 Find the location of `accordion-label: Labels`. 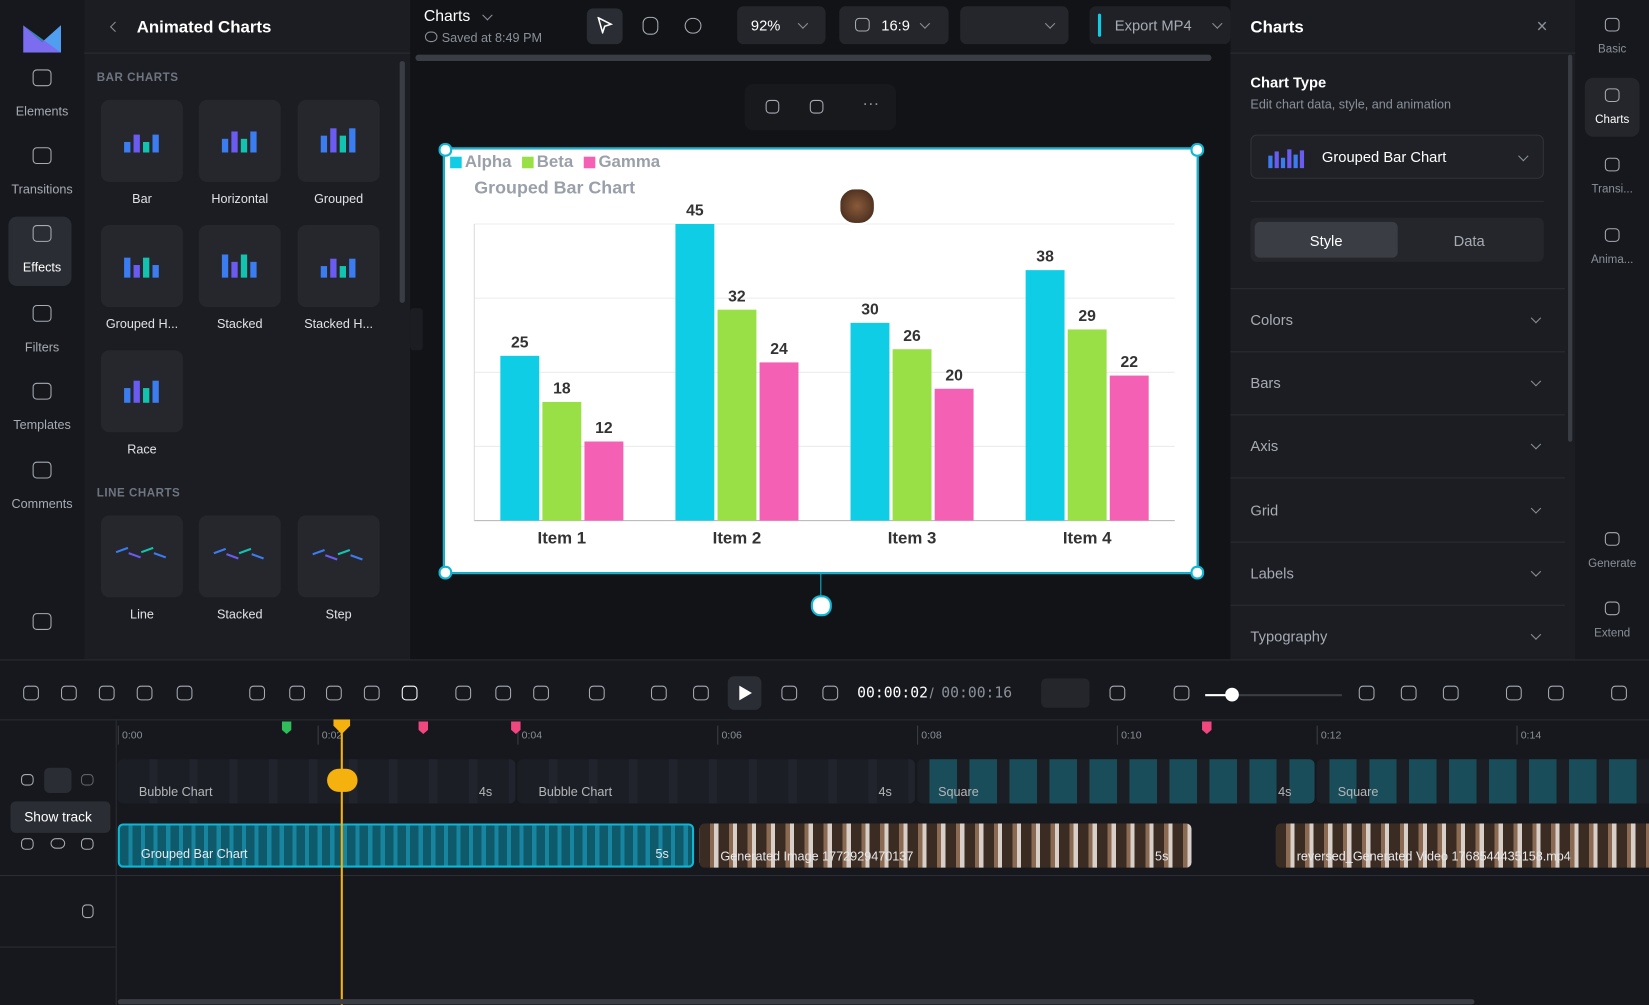

accordion-label: Labels is located at coordinates (1272, 573).